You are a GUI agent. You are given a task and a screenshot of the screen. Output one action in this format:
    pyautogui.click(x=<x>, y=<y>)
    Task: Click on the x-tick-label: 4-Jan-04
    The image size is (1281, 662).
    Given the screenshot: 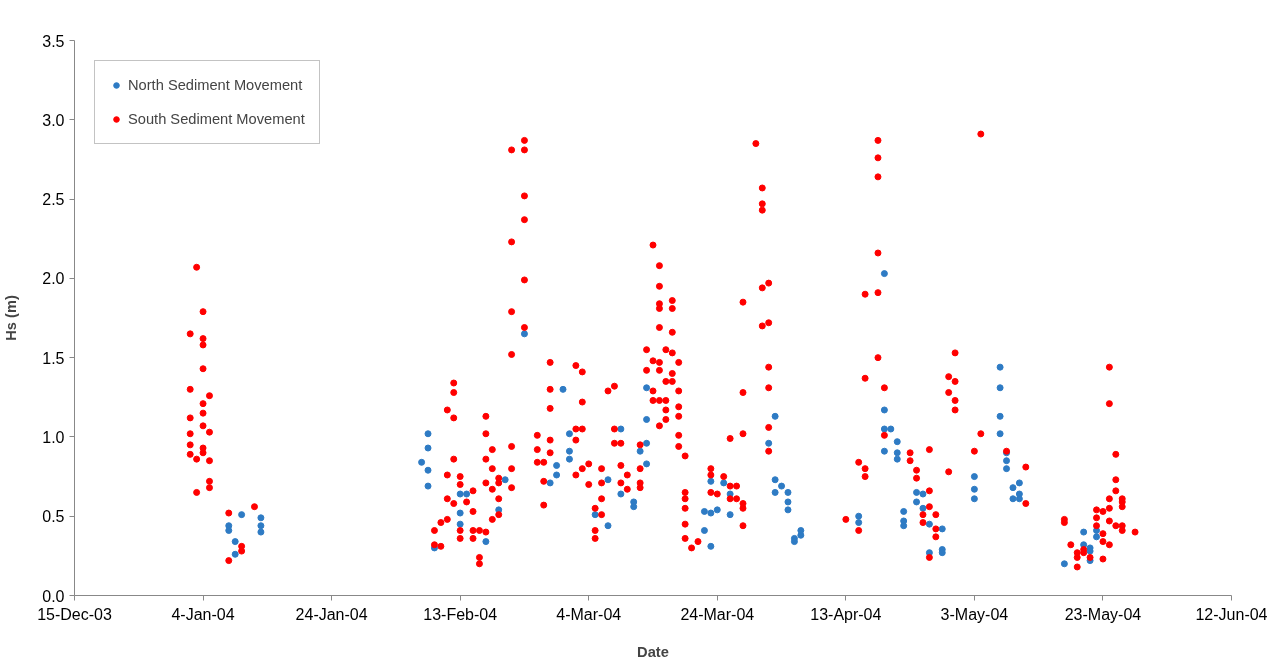 What is the action you would take?
    pyautogui.click(x=203, y=614)
    